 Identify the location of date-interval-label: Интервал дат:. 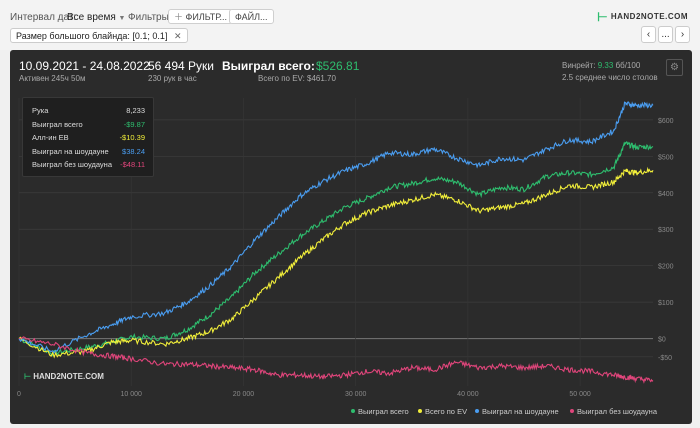
(43, 17).